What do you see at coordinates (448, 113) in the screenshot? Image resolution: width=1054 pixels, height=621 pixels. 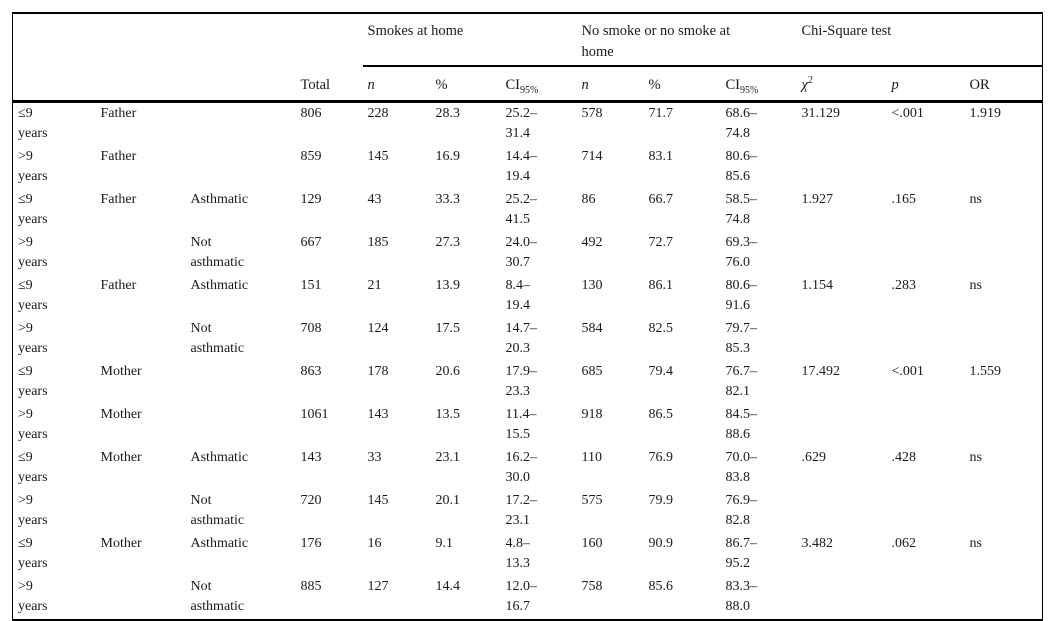 I see `cell-smokes-pct: 28.3` at bounding box center [448, 113].